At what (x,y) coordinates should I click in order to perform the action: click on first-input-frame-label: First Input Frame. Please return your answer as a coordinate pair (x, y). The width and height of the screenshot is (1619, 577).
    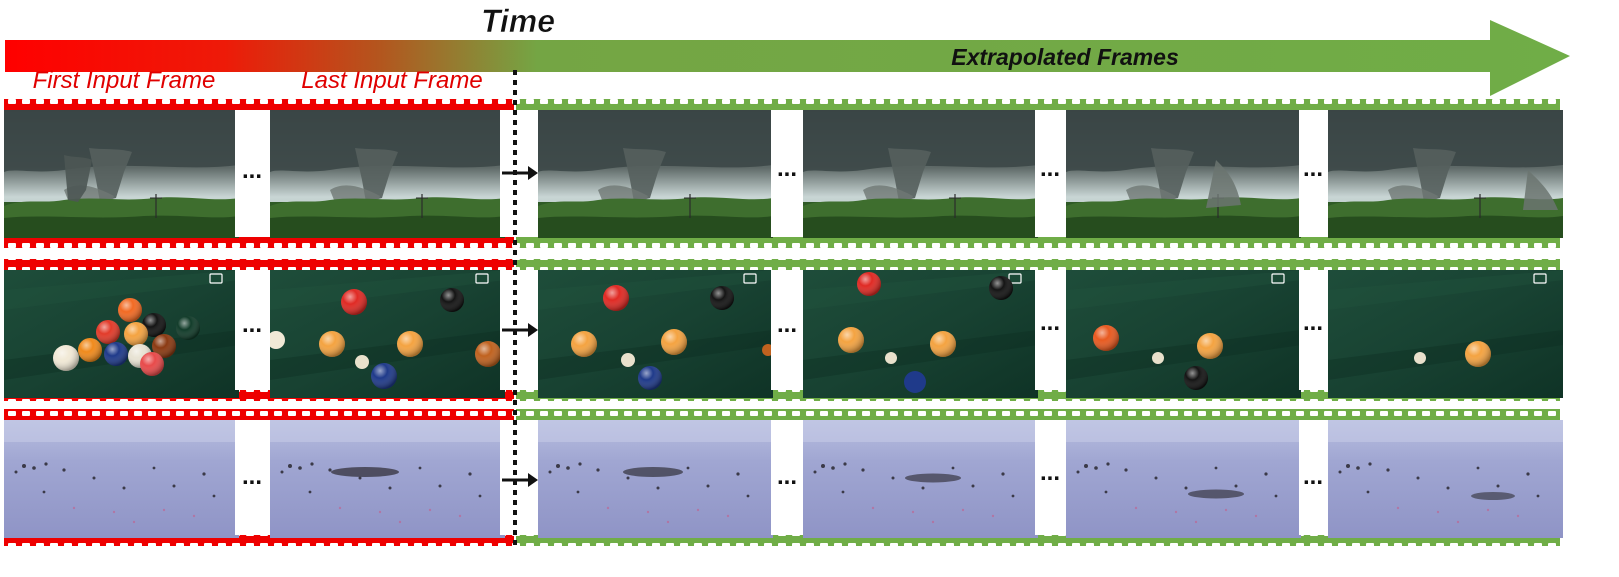
    Looking at the image, I should click on (124, 80).